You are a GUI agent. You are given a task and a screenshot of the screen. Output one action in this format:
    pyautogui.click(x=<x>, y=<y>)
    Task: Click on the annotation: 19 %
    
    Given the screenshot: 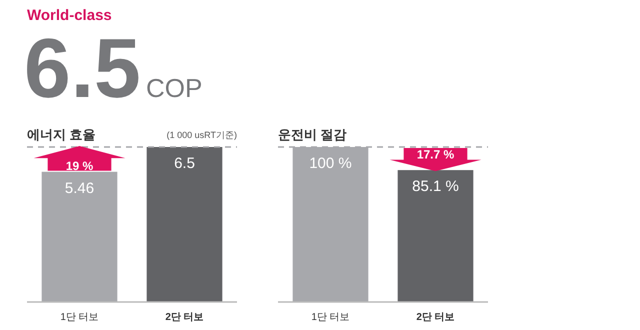 What is the action you would take?
    pyautogui.click(x=80, y=165)
    